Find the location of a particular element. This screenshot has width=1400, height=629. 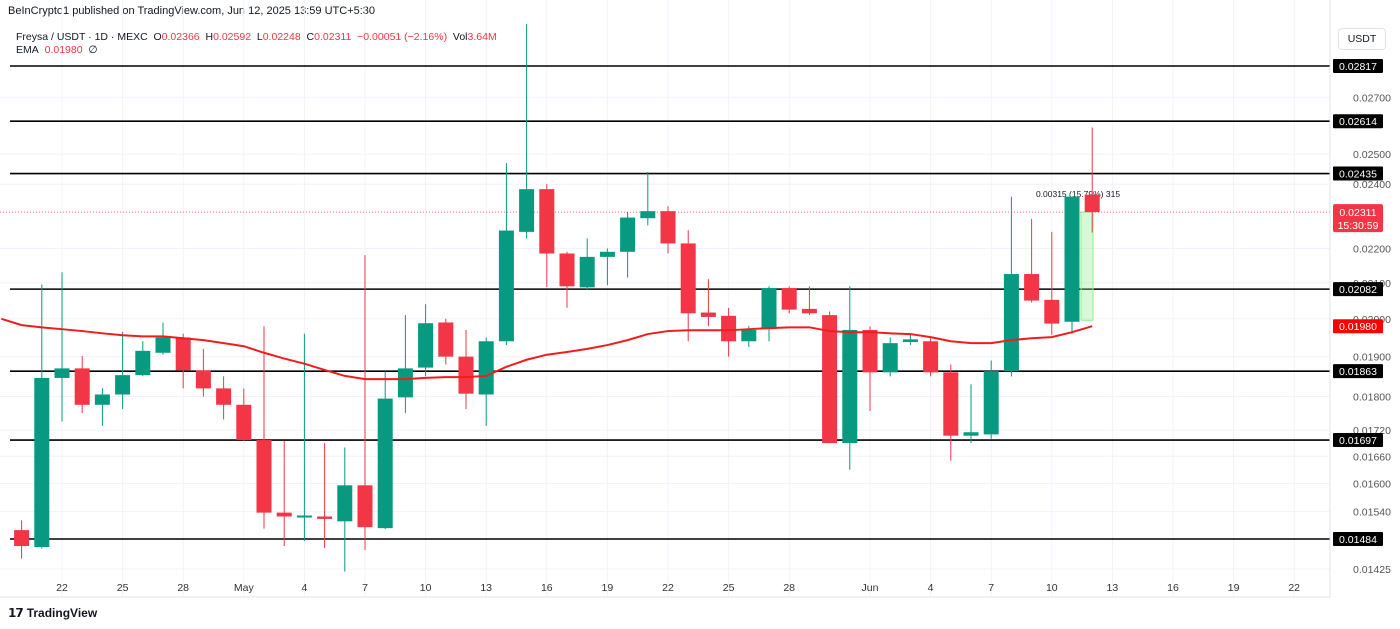

price-tick-label: 0.02500 is located at coordinates (1372, 155).